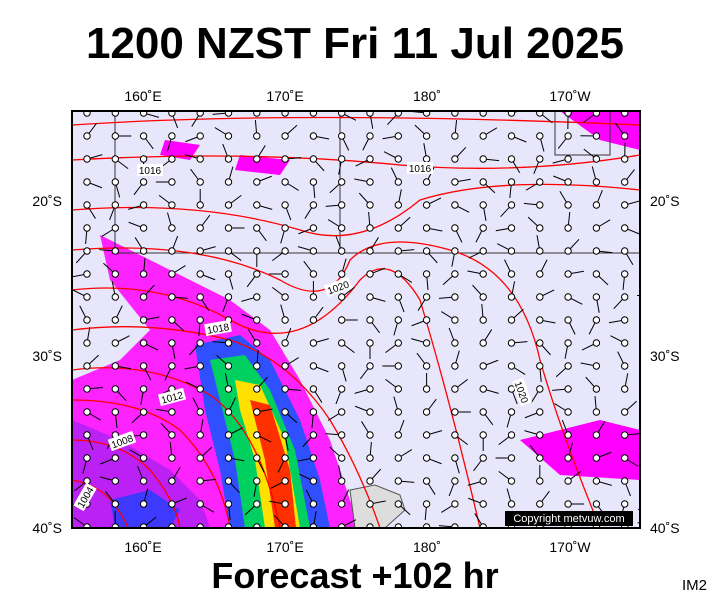 The width and height of the screenshot is (711, 600). Describe the element at coordinates (665, 201) in the screenshot. I see `right-lat-label: 20˚S` at that location.